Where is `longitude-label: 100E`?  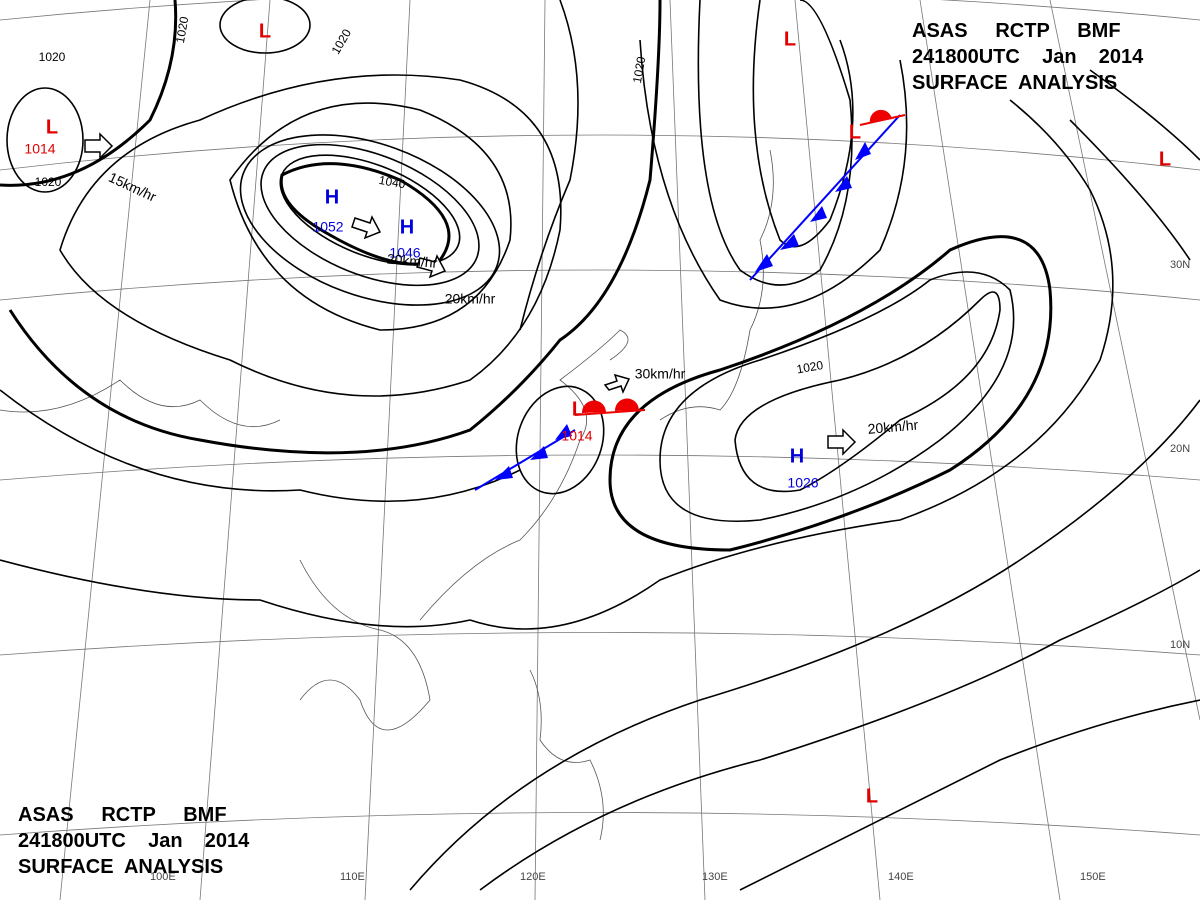 longitude-label: 100E is located at coordinates (163, 877).